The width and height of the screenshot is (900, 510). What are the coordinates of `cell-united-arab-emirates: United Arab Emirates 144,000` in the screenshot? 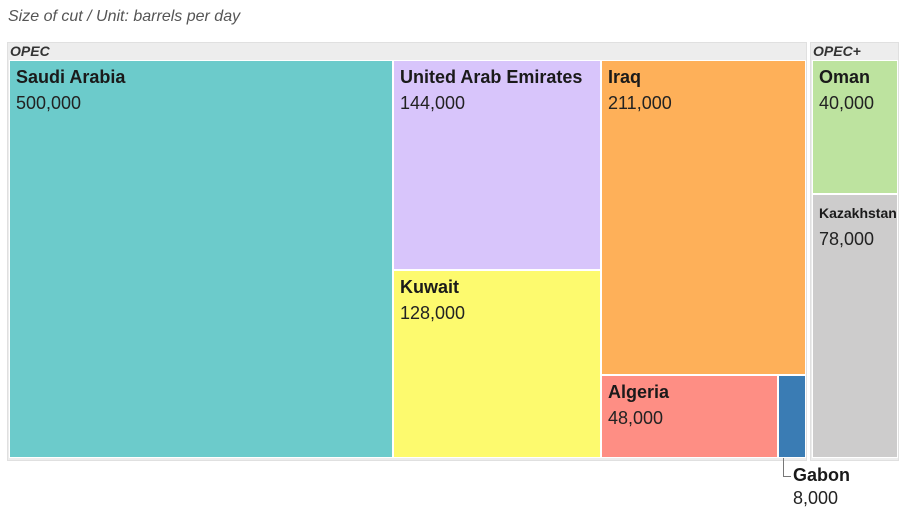 It's located at (497, 165).